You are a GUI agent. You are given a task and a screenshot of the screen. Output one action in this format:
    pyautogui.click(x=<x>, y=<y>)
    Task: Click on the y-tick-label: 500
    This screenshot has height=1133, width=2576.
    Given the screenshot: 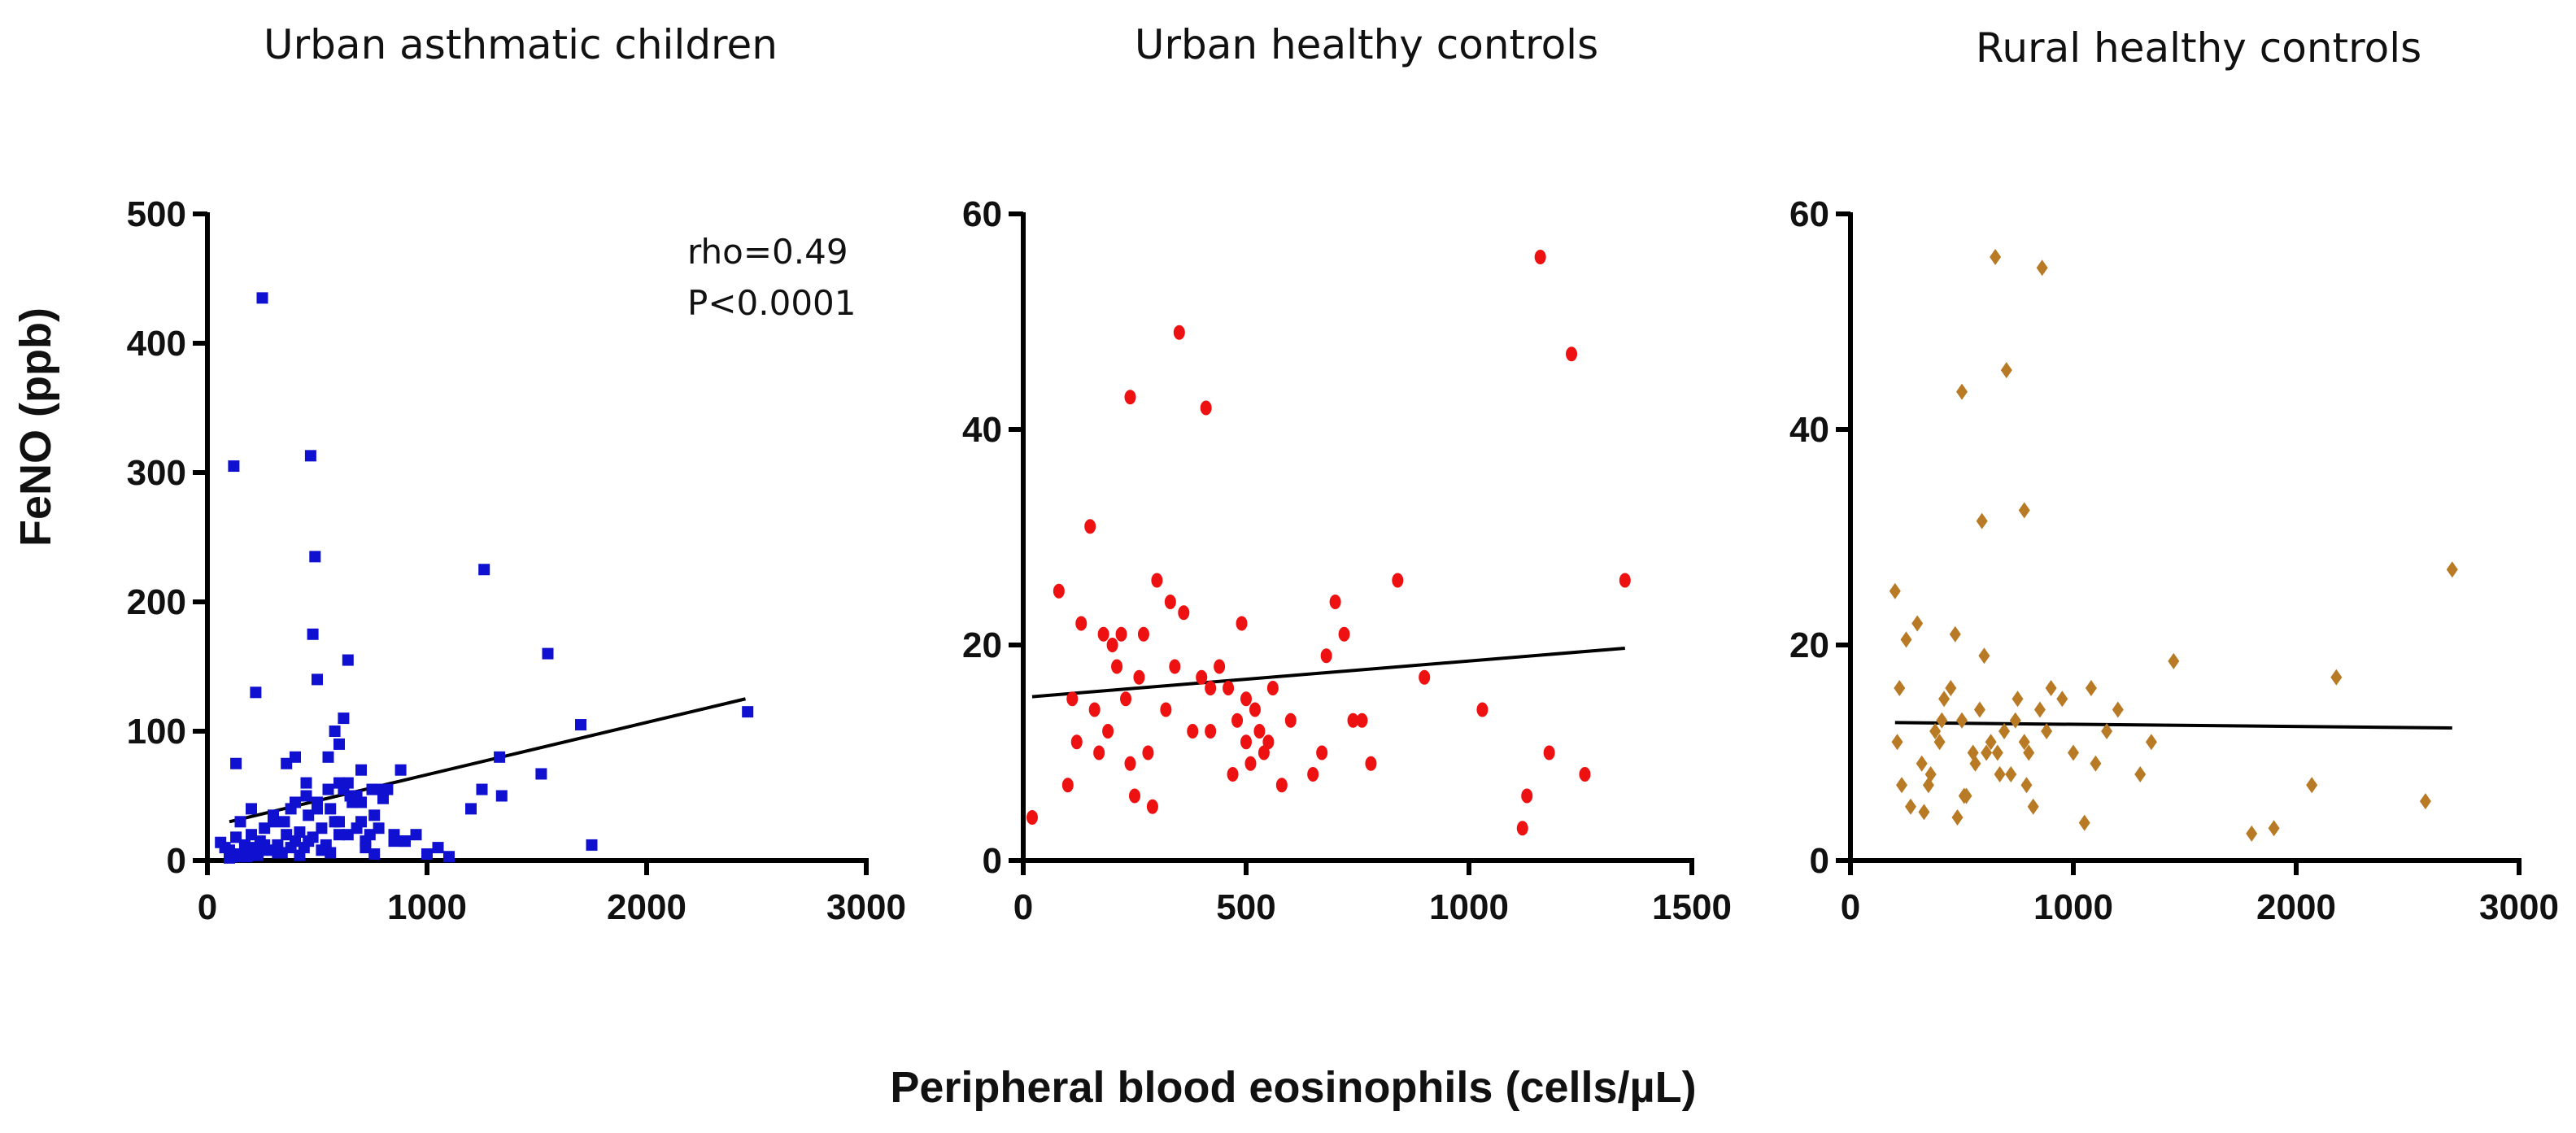 What is the action you would take?
    pyautogui.click(x=156, y=214)
    